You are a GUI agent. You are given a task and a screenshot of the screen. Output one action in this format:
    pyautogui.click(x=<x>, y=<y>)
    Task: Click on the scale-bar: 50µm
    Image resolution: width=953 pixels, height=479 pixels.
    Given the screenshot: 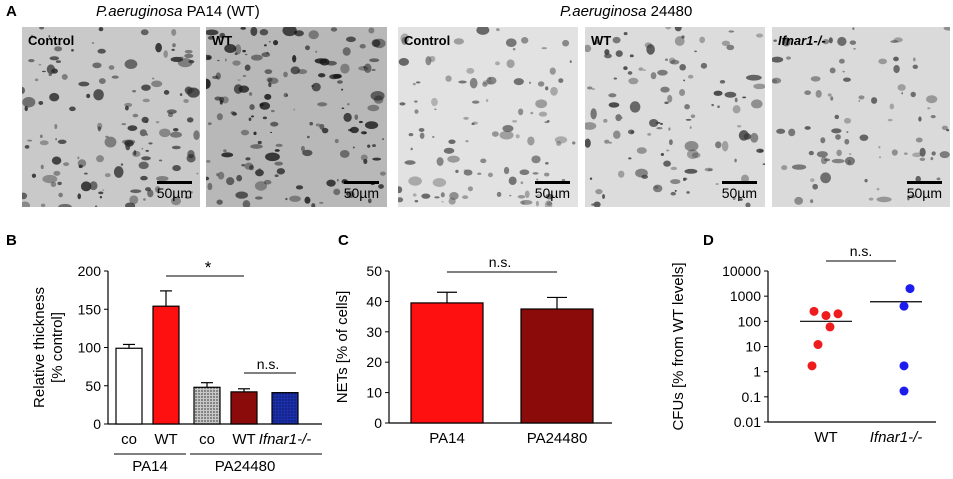 What is the action you would take?
    pyautogui.click(x=739, y=191)
    